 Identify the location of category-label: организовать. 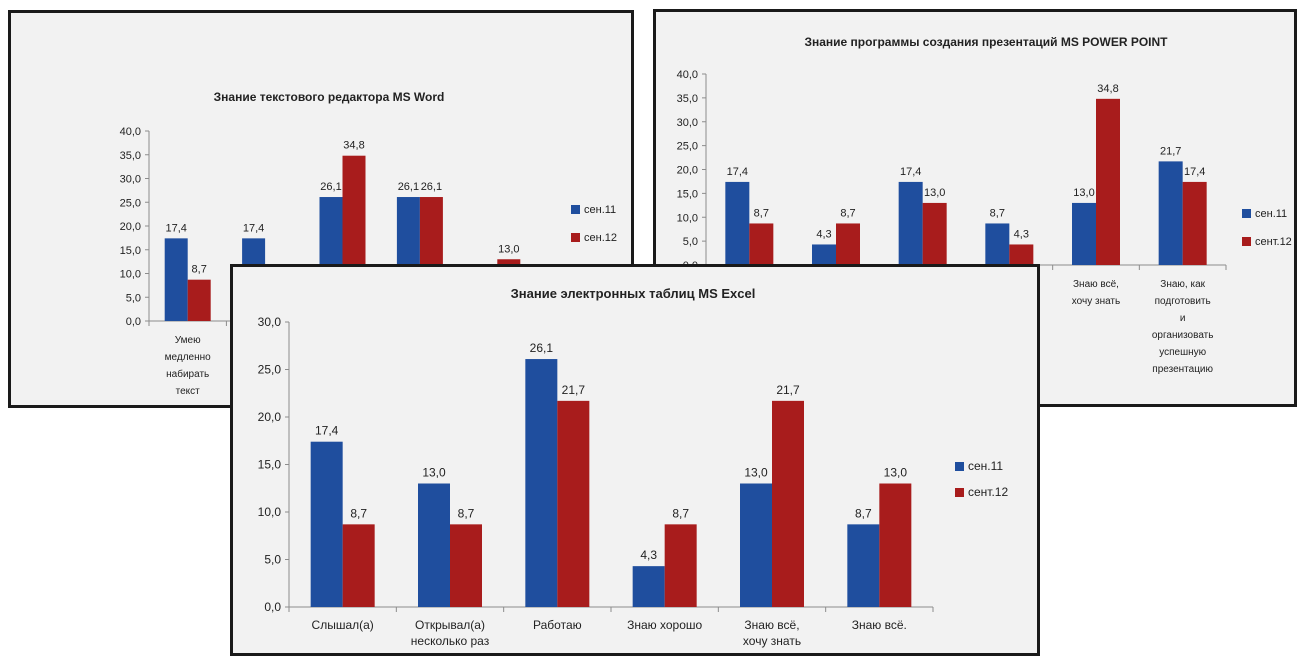
(1183, 335).